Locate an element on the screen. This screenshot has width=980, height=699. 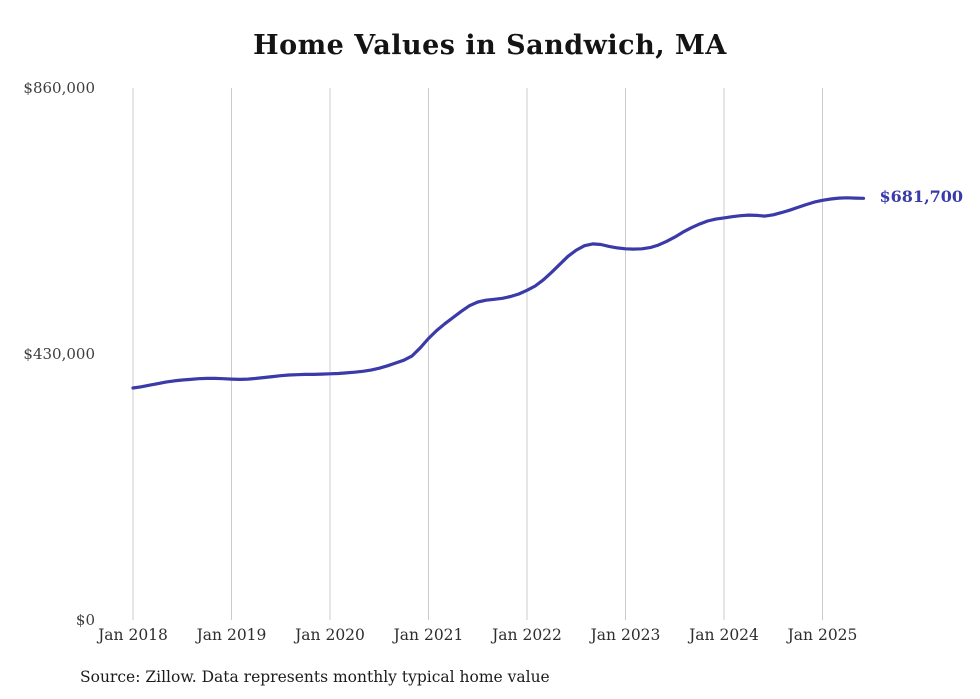
x-tick-label: Jan 2025 is located at coordinates (822, 635).